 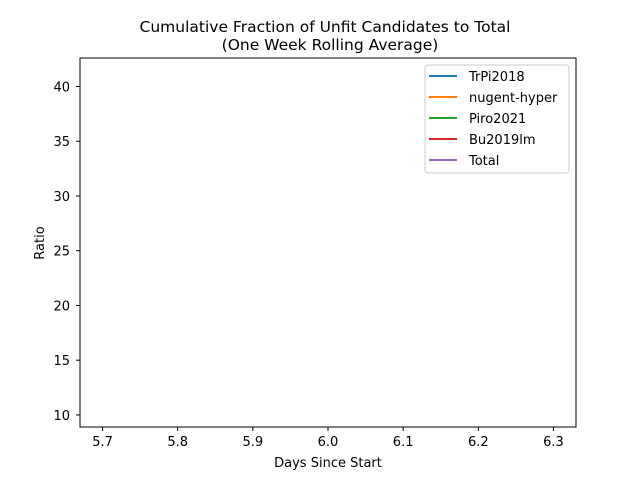 I want to click on y-tick-label: 25, so click(x=61, y=252).